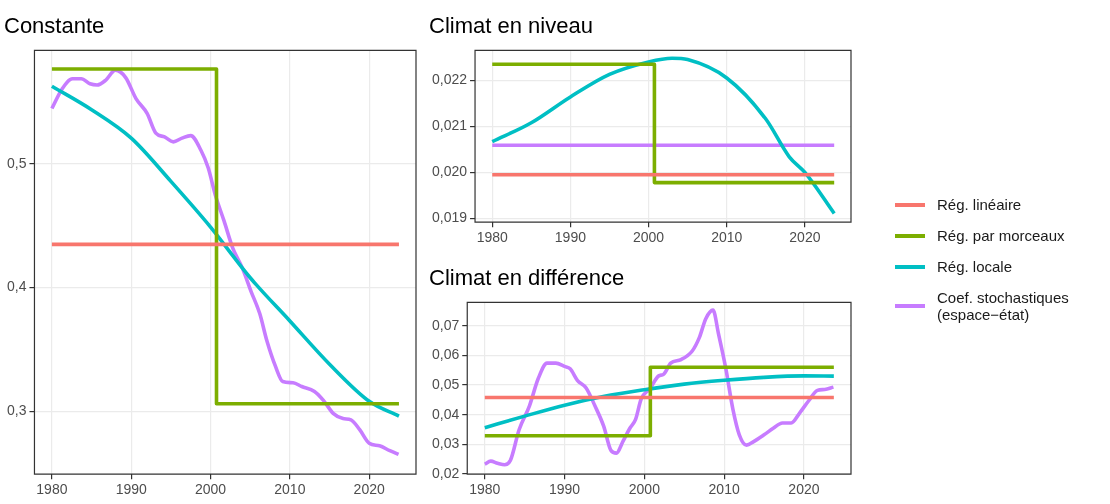 The height and width of the screenshot is (504, 1110). What do you see at coordinates (16, 162) in the screenshot?
I see `y-tick-label: 0,5` at bounding box center [16, 162].